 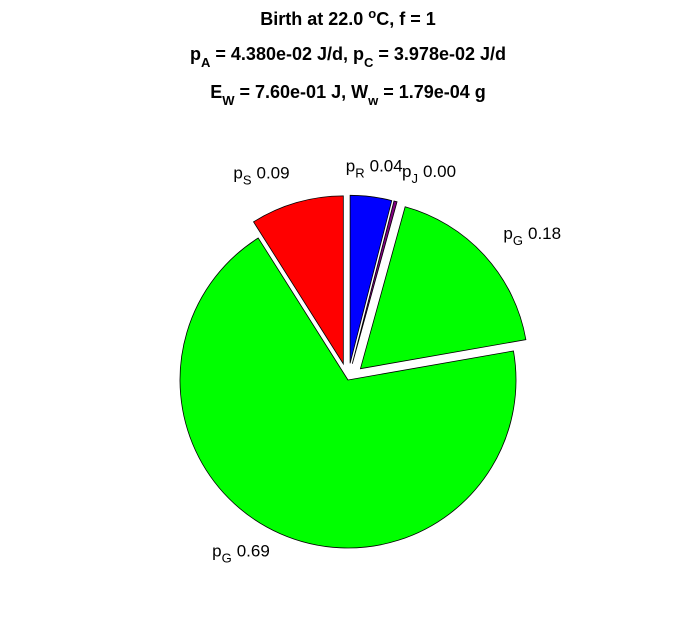 I want to click on chart-title: pA = 4.380e-02 J/d, pC = 3.978e-02 J/d, so click(x=348, y=57).